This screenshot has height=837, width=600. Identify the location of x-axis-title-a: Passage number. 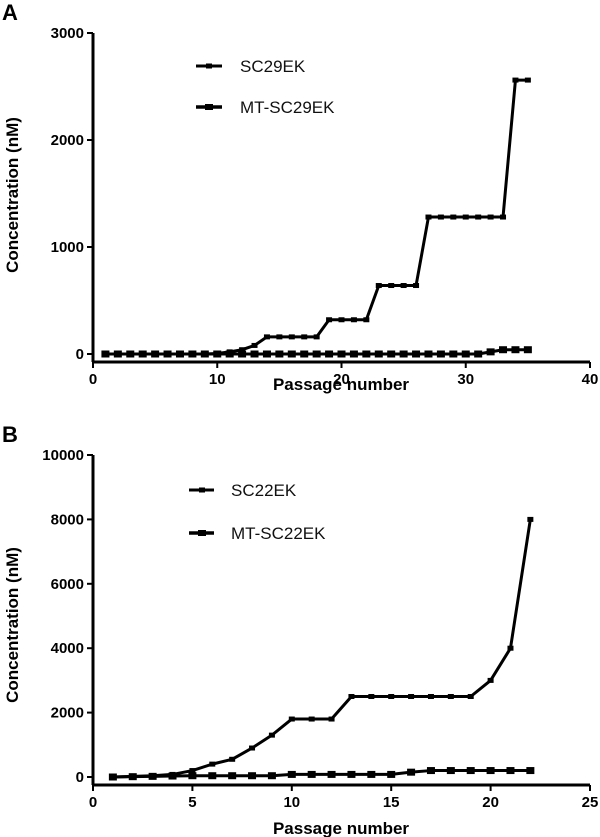
(341, 384).